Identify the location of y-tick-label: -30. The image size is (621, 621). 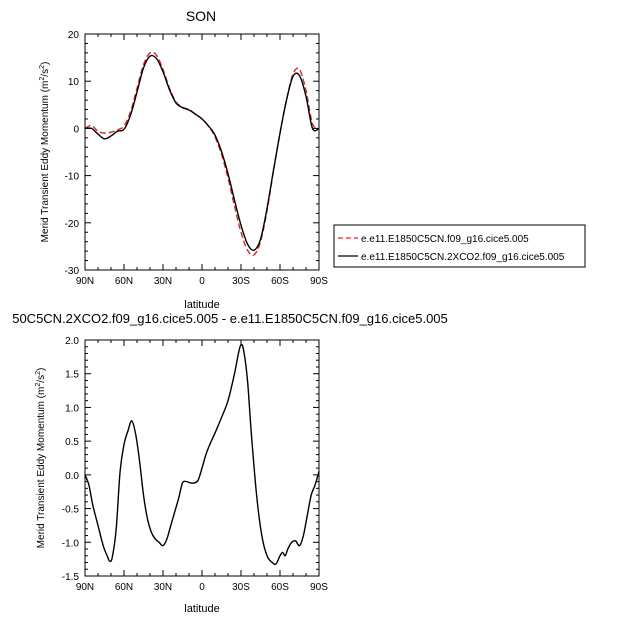
(72, 271).